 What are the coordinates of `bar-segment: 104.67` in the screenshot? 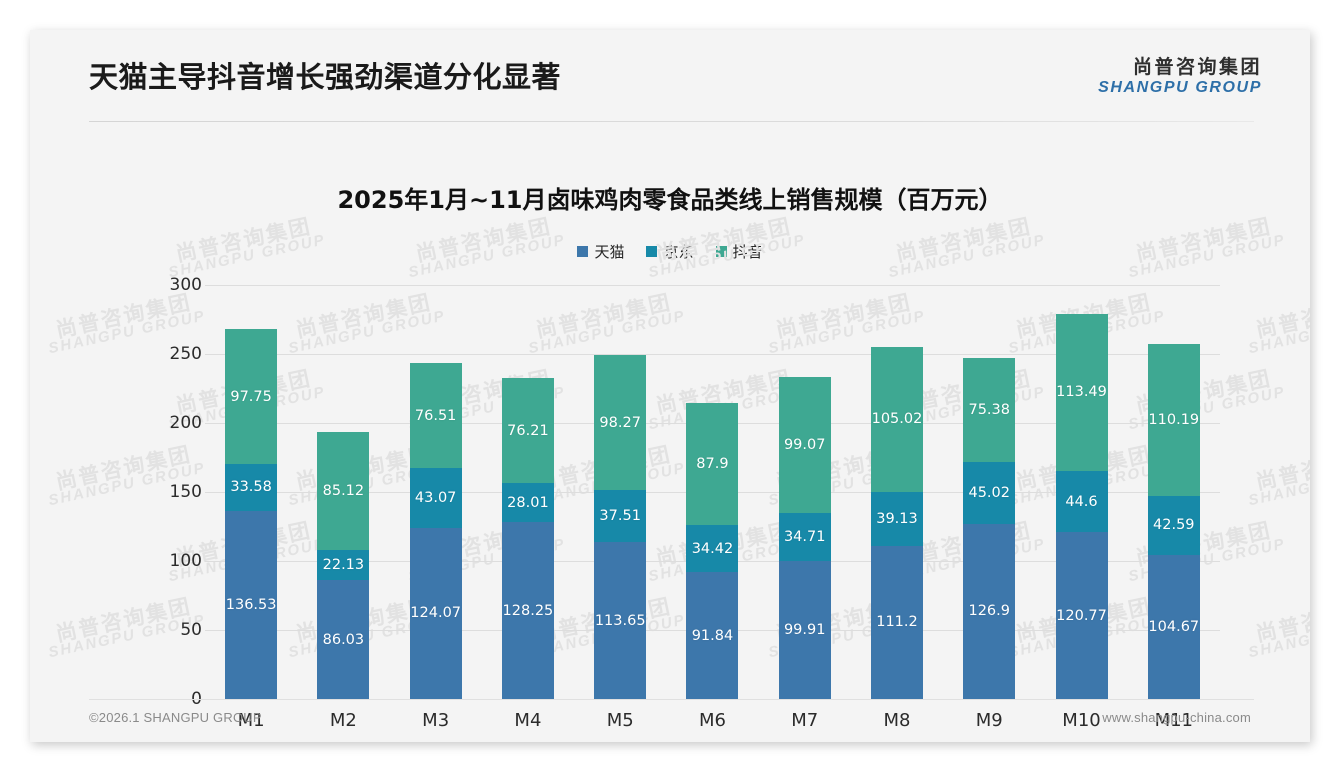 It's located at (1173, 626).